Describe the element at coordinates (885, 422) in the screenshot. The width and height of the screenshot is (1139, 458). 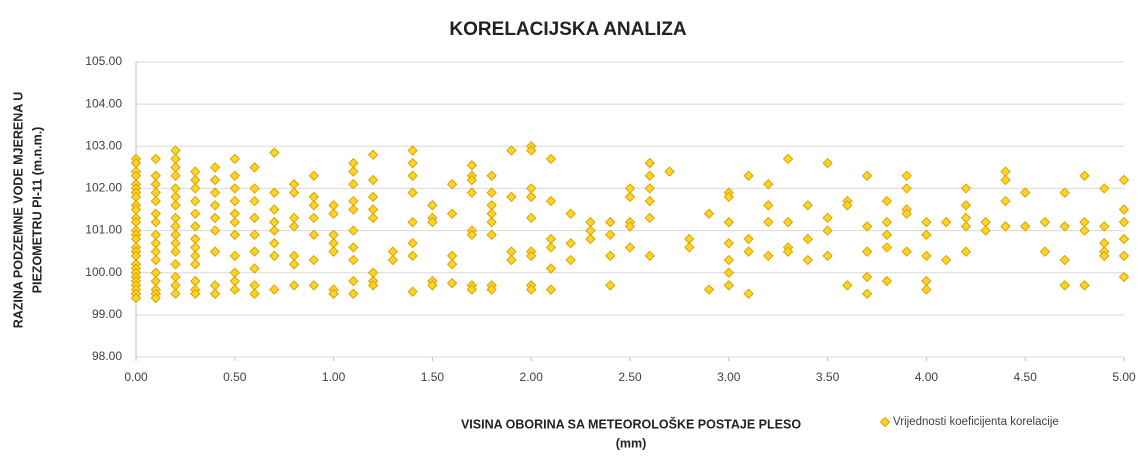
I see `legend-marker` at that location.